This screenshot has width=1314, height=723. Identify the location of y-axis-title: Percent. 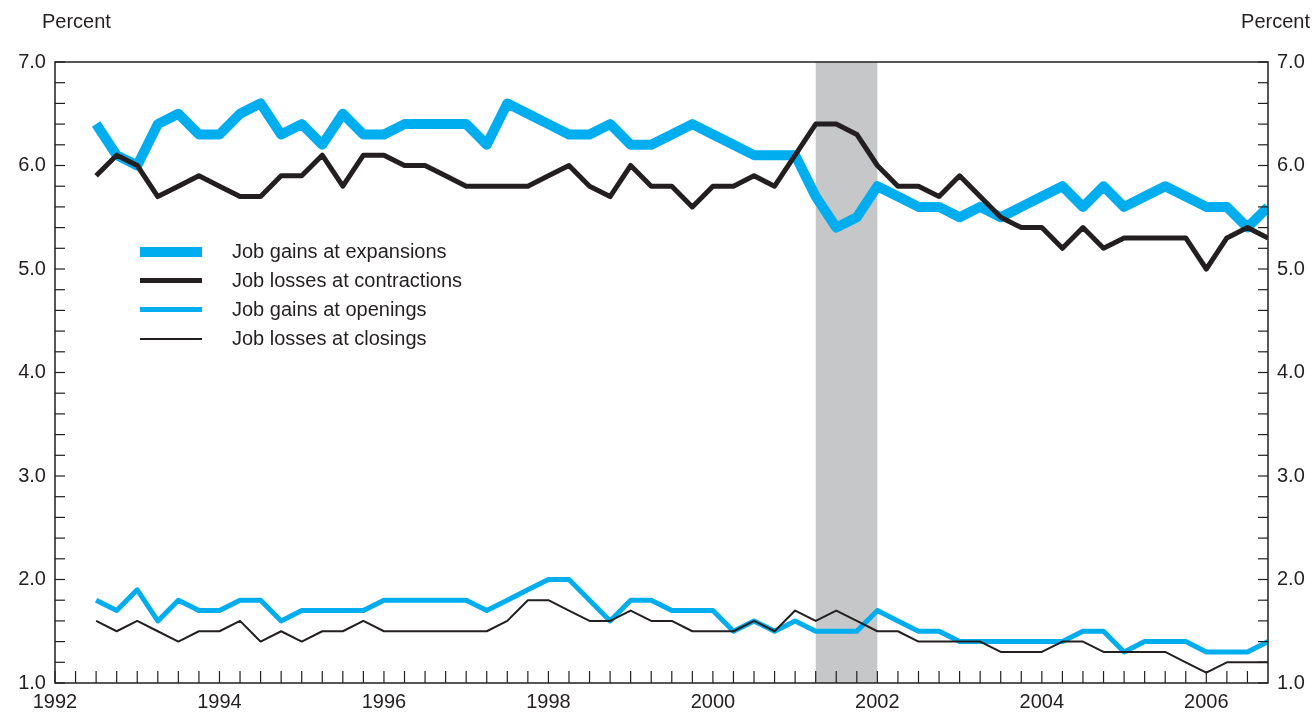
(76, 21).